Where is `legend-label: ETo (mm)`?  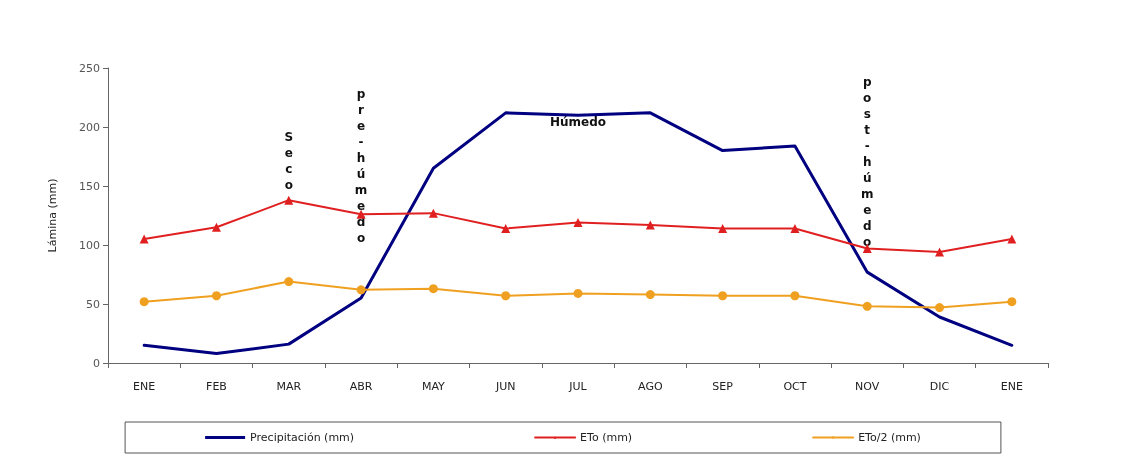 legend-label: ETo (mm) is located at coordinates (606, 437).